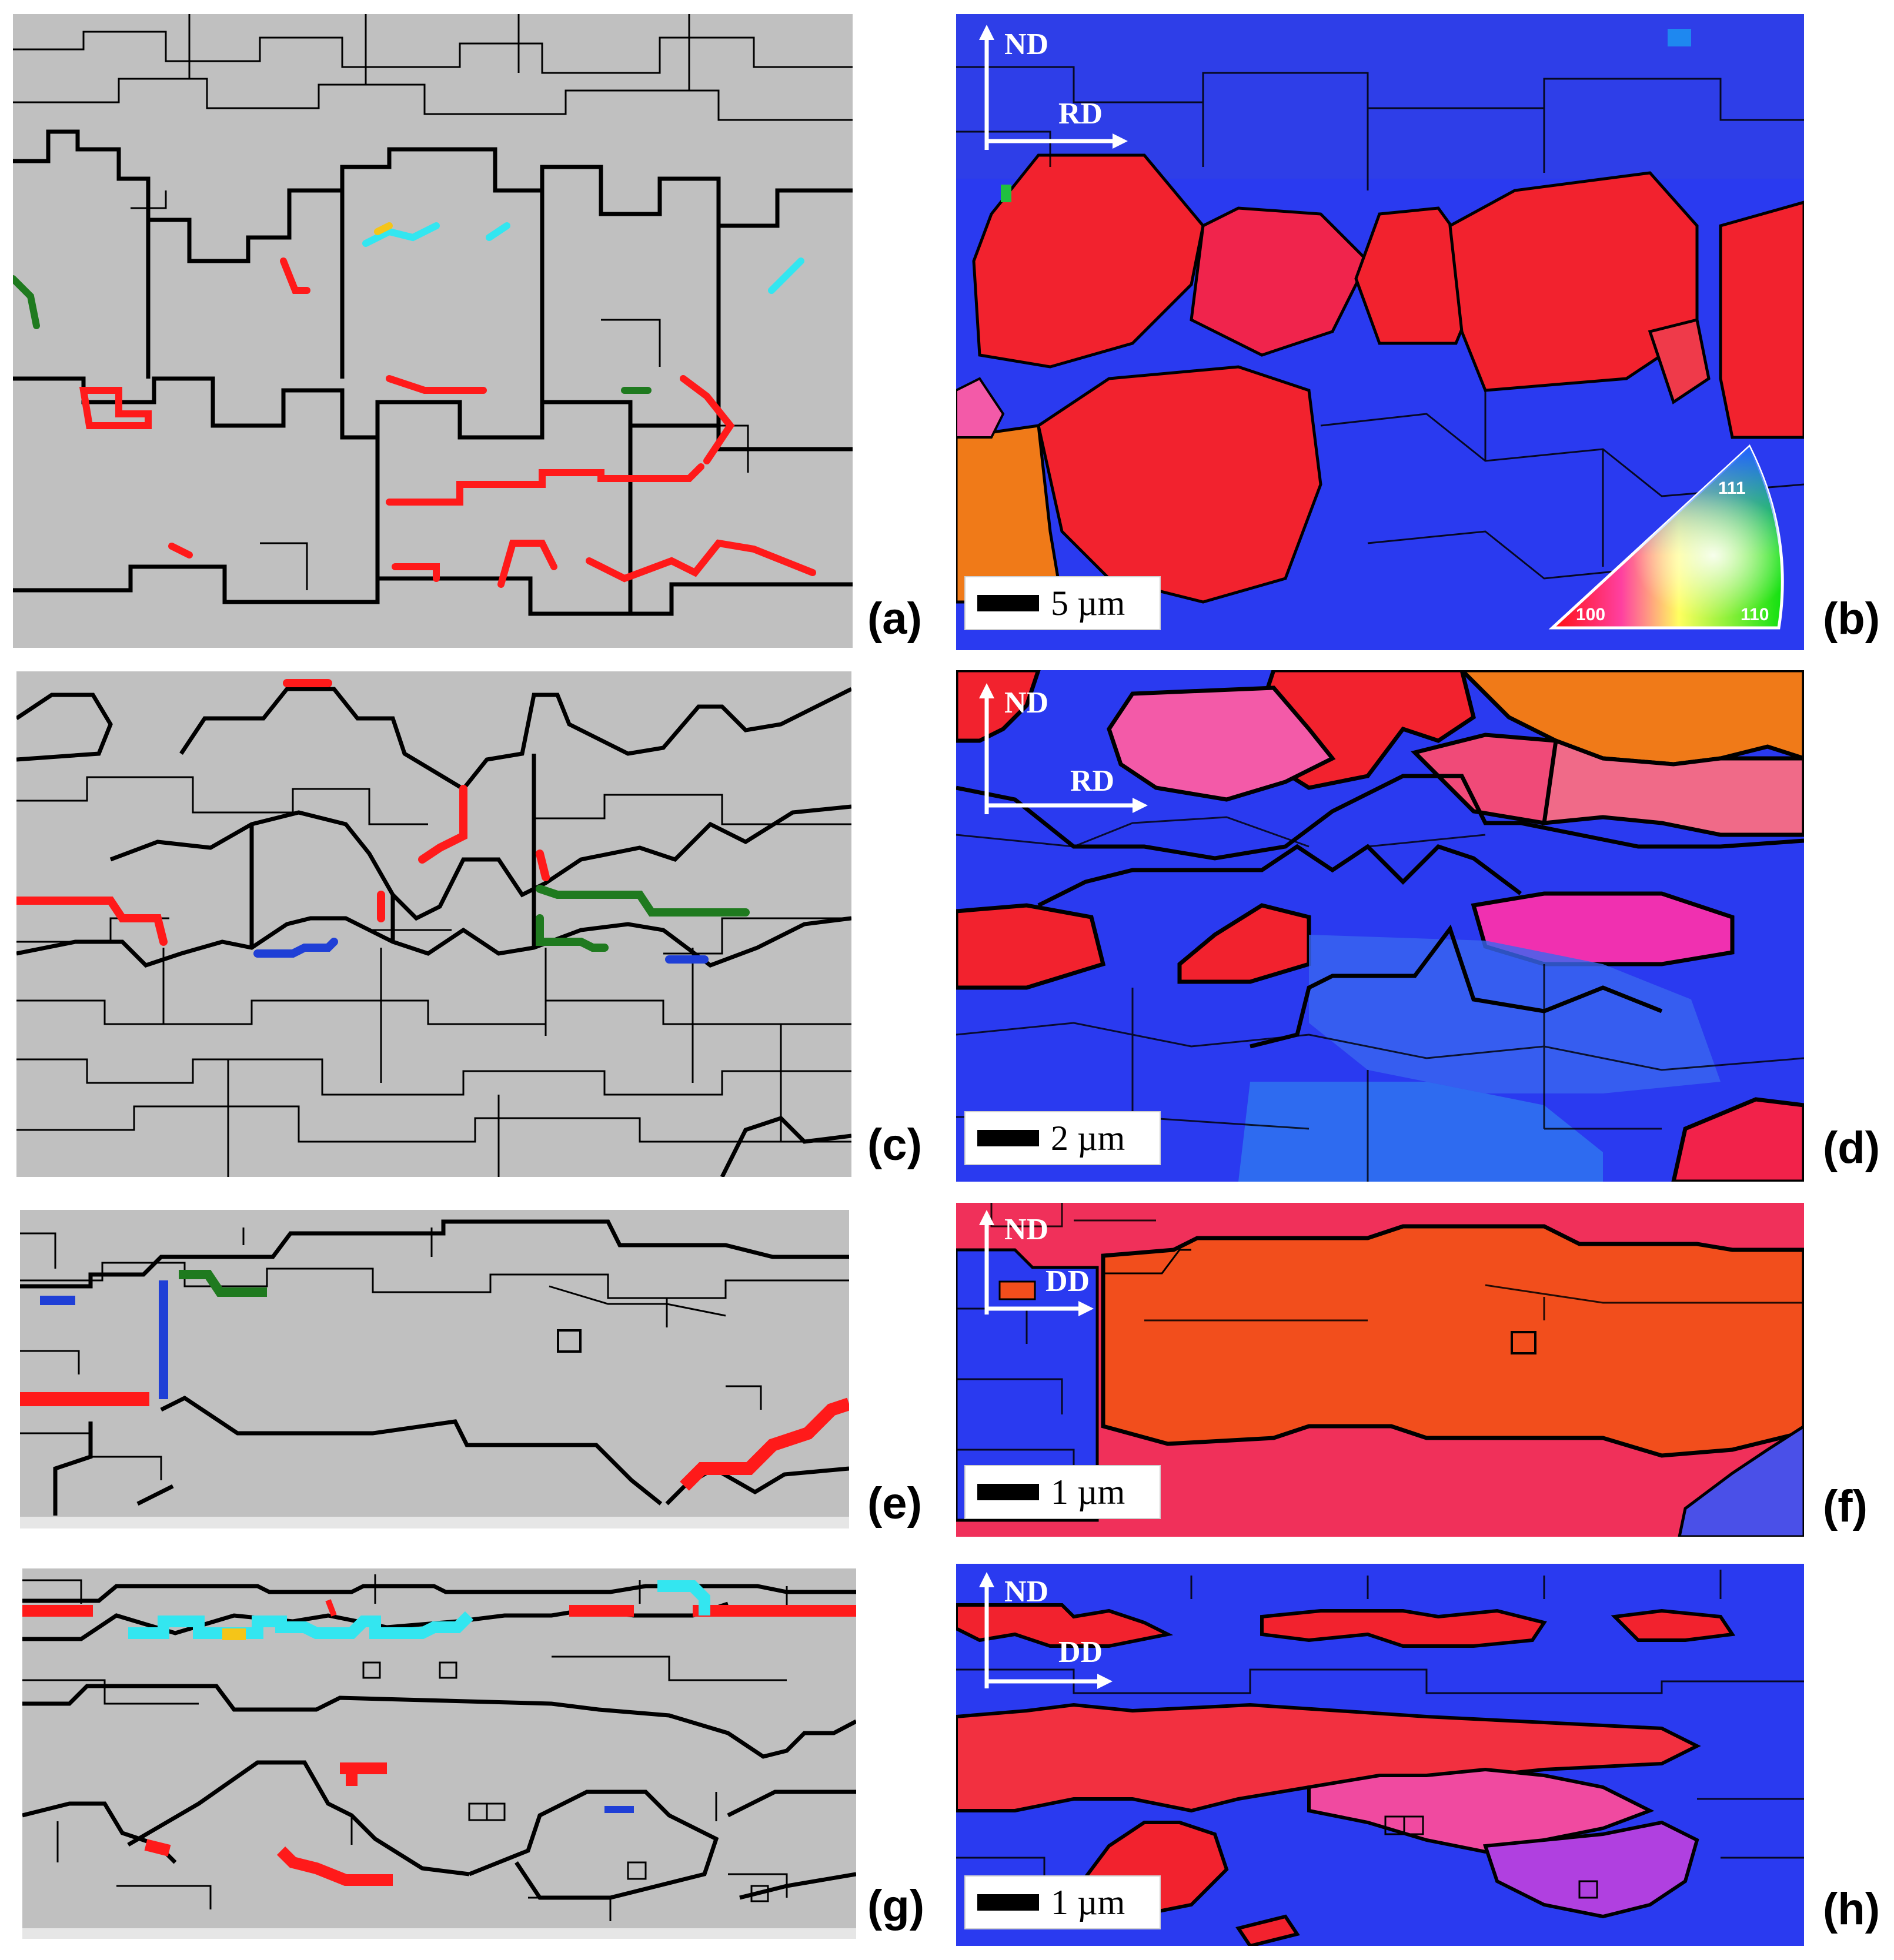  What do you see at coordinates (1026, 1592) in the screenshot?
I see `axis-vertical-h: ND` at bounding box center [1026, 1592].